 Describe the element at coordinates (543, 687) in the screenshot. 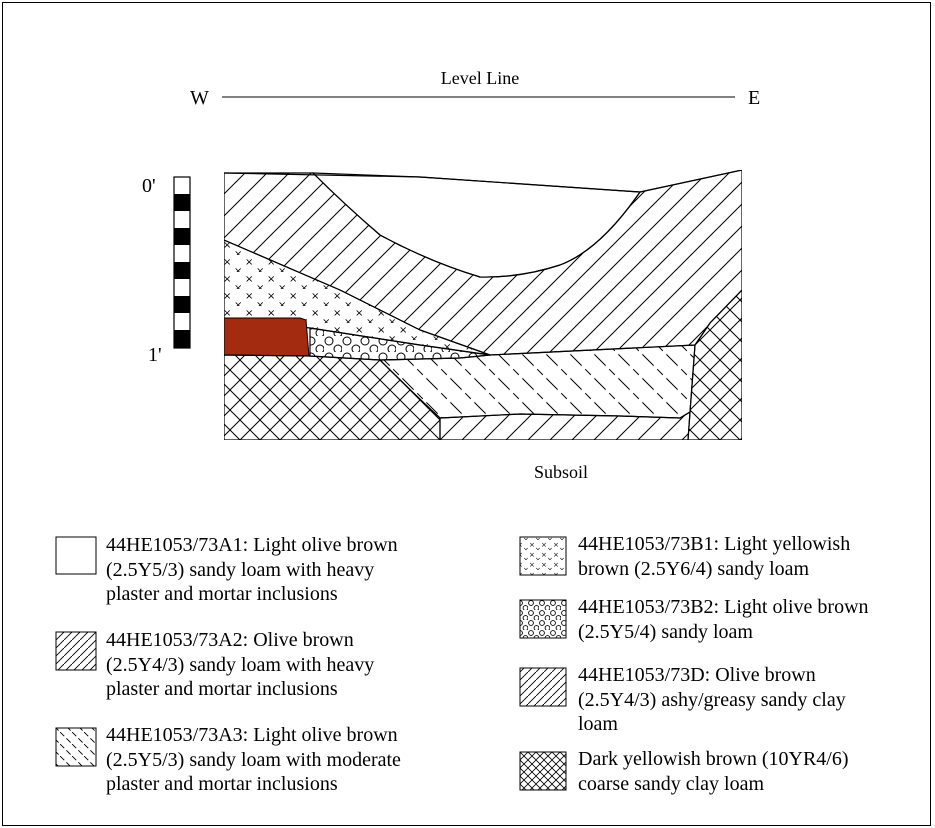

I see `legend-swatch-d` at that location.